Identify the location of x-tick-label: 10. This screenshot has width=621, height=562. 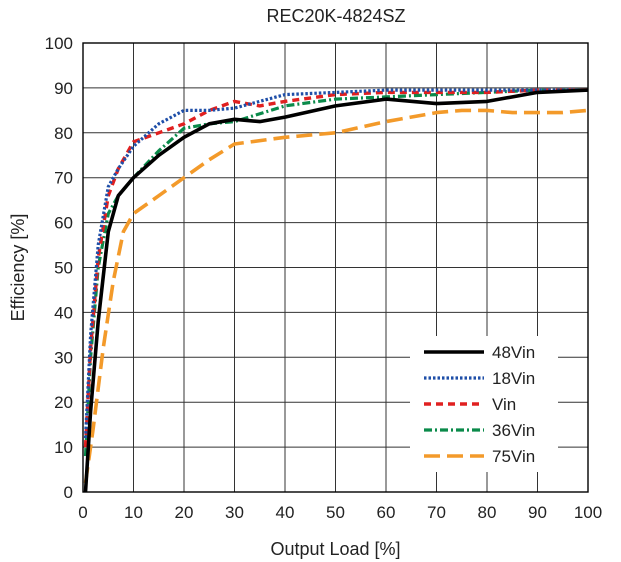
(133, 512).